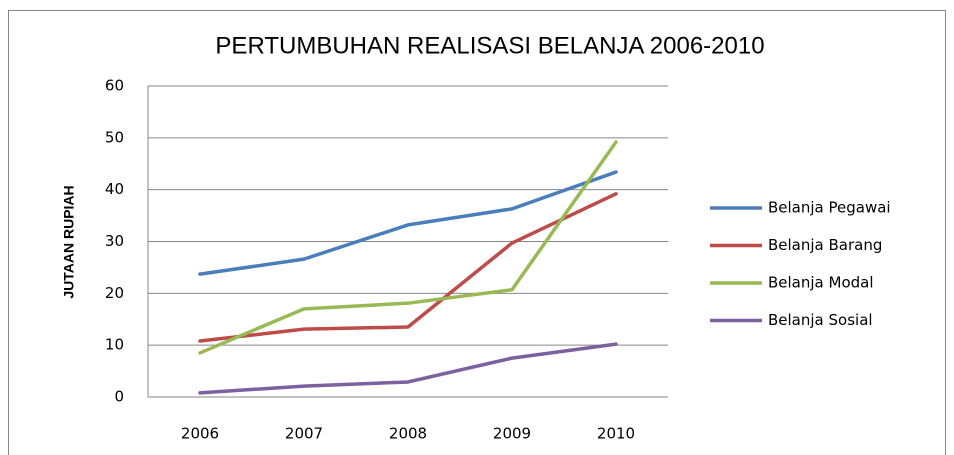  I want to click on legend-label: Belanja Barang, so click(825, 245).